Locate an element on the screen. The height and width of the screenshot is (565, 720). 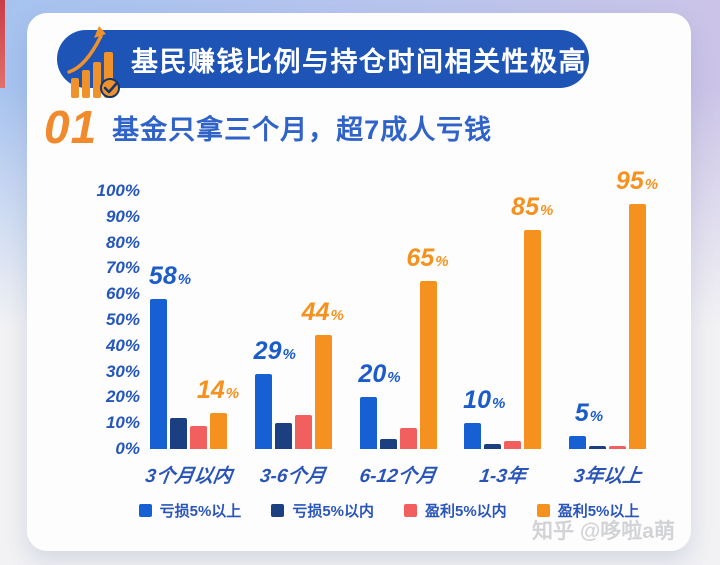
value-label: 65% is located at coordinates (428, 260).